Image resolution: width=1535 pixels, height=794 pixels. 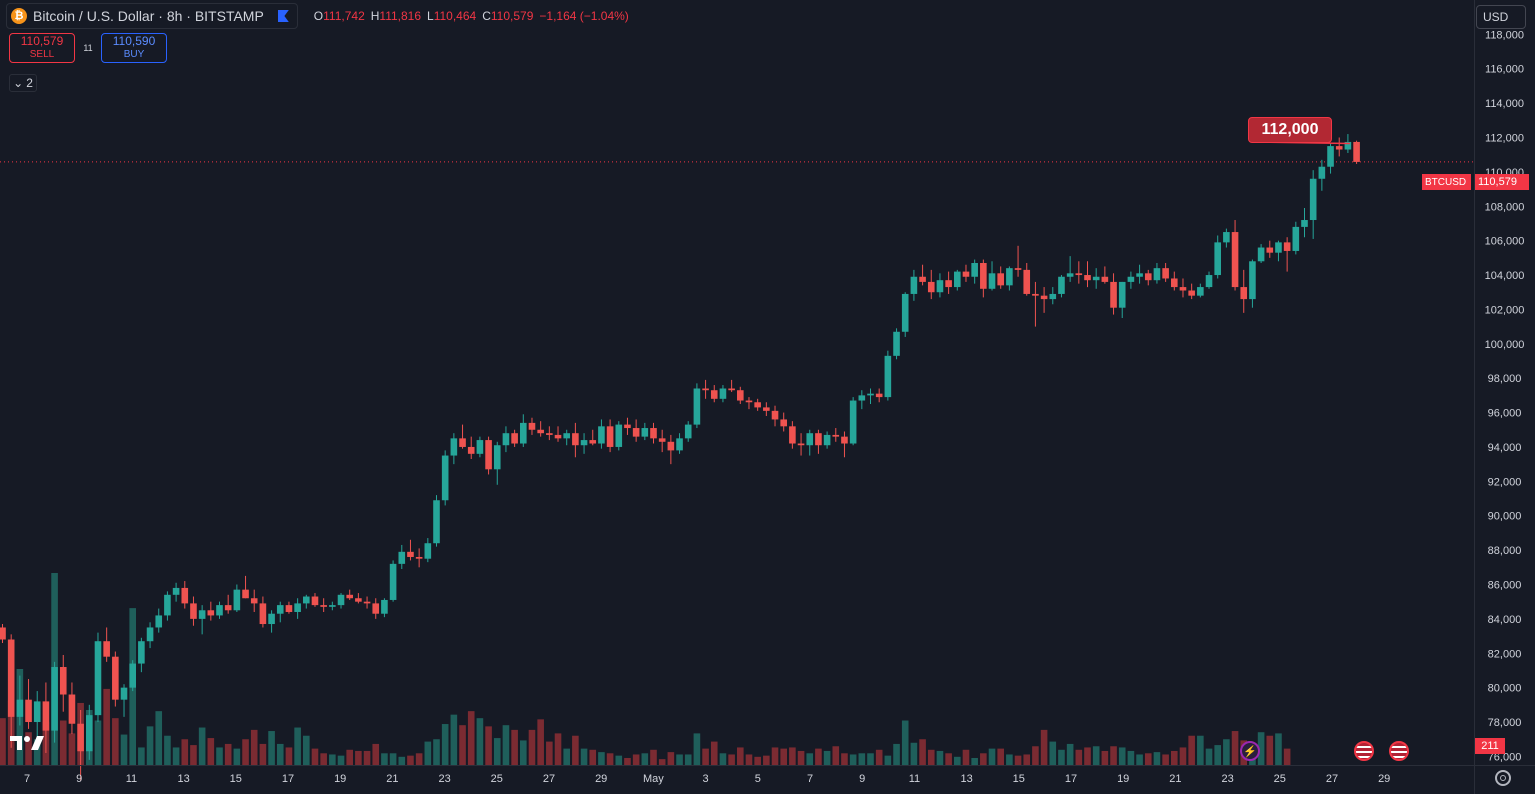 I want to click on time-tick-label: 9, so click(x=862, y=779).